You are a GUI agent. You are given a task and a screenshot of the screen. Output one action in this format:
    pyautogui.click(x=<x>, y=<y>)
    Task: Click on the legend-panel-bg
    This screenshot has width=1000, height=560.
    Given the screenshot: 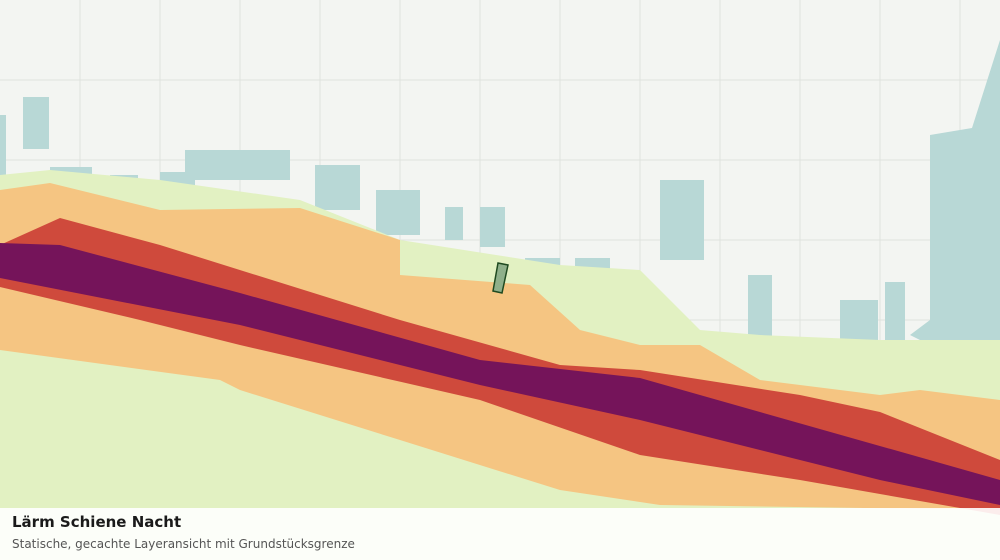 What is the action you would take?
    pyautogui.click(x=500, y=534)
    